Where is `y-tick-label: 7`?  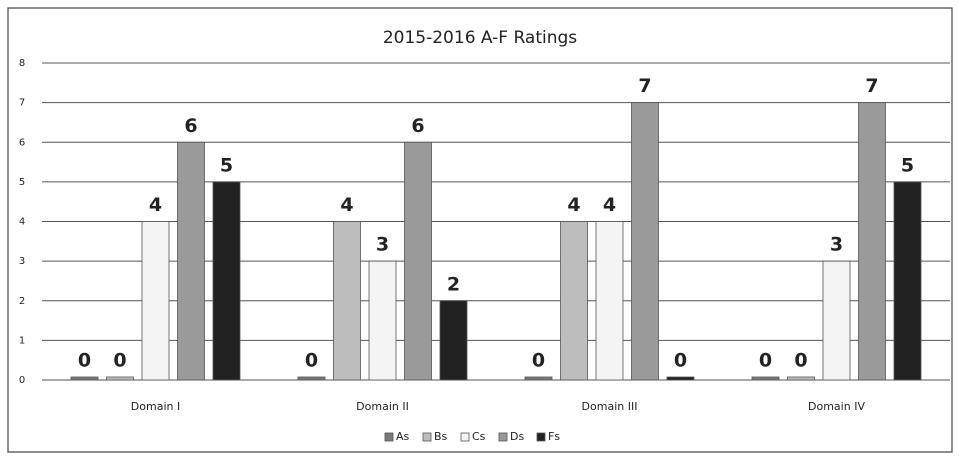
y-tick-label: 7 is located at coordinates (22, 103).